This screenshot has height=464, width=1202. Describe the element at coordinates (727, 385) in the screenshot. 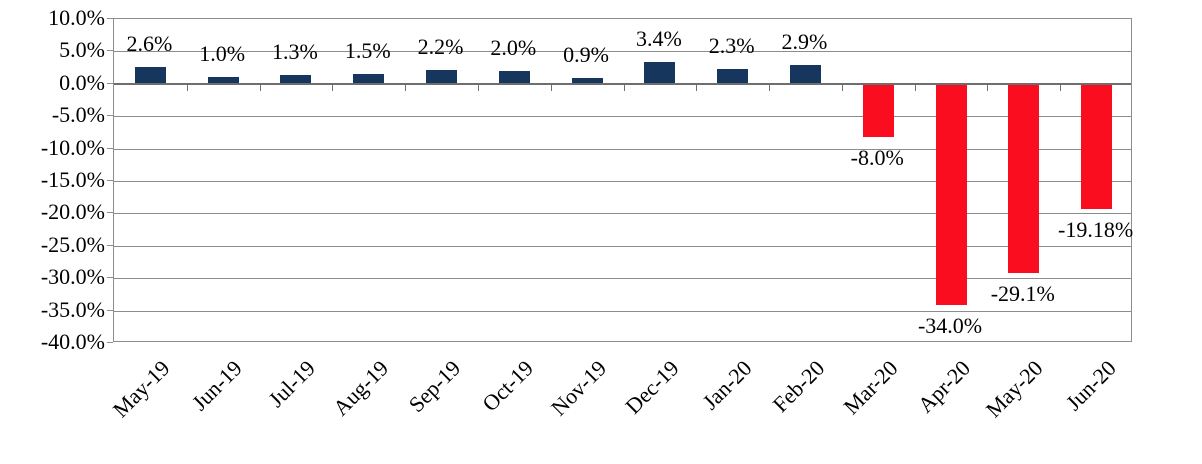

I see `x-axis-label-Jan-20: Jan-20` at that location.